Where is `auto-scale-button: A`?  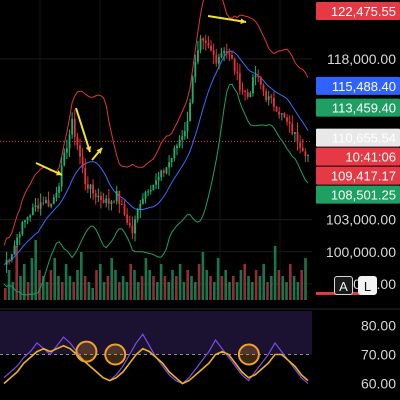
auto-scale-button: A is located at coordinates (343, 285).